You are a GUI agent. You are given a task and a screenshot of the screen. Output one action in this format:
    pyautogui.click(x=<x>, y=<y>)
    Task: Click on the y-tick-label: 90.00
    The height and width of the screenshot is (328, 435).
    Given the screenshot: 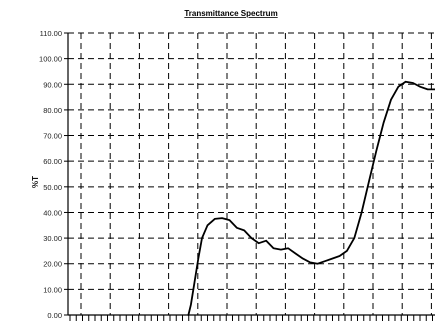 What is the action you would take?
    pyautogui.click(x=52, y=84)
    